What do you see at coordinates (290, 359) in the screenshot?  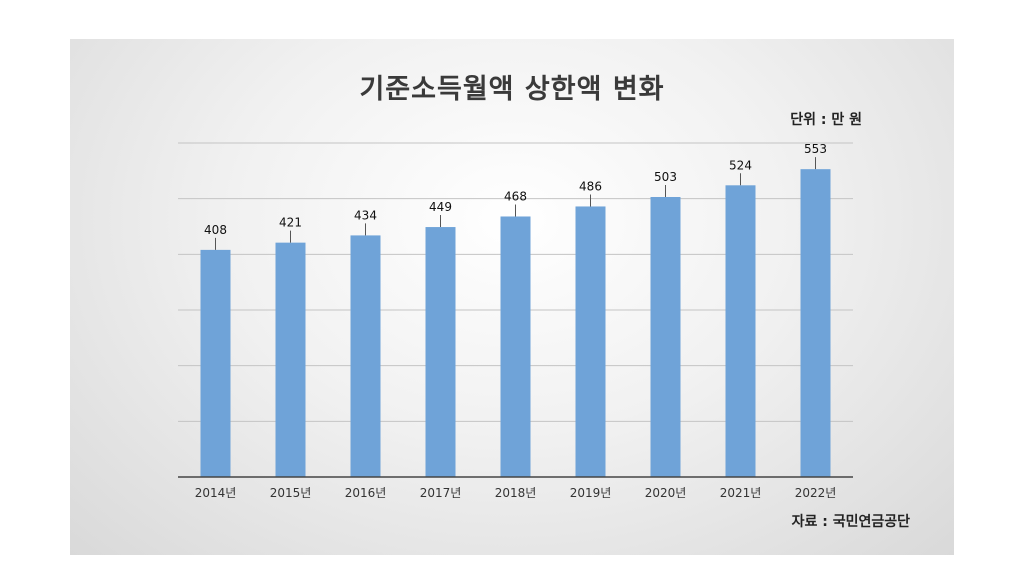 I see `bar-2015년` at bounding box center [290, 359].